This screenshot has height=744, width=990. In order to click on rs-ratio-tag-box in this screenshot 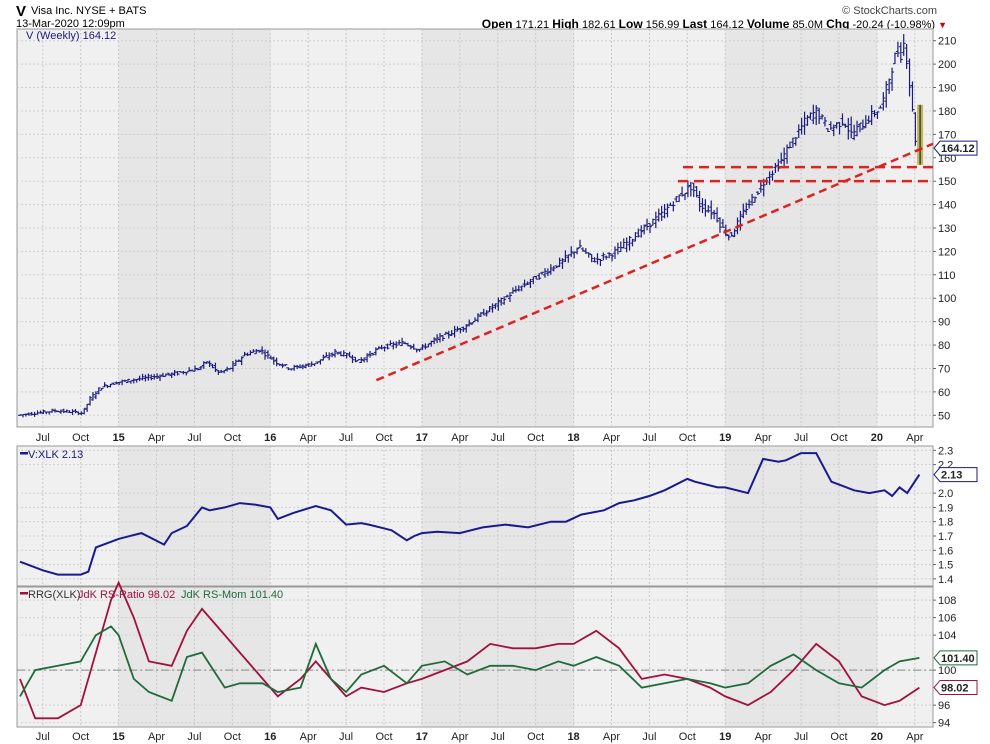, I will do `click(955, 687)`.